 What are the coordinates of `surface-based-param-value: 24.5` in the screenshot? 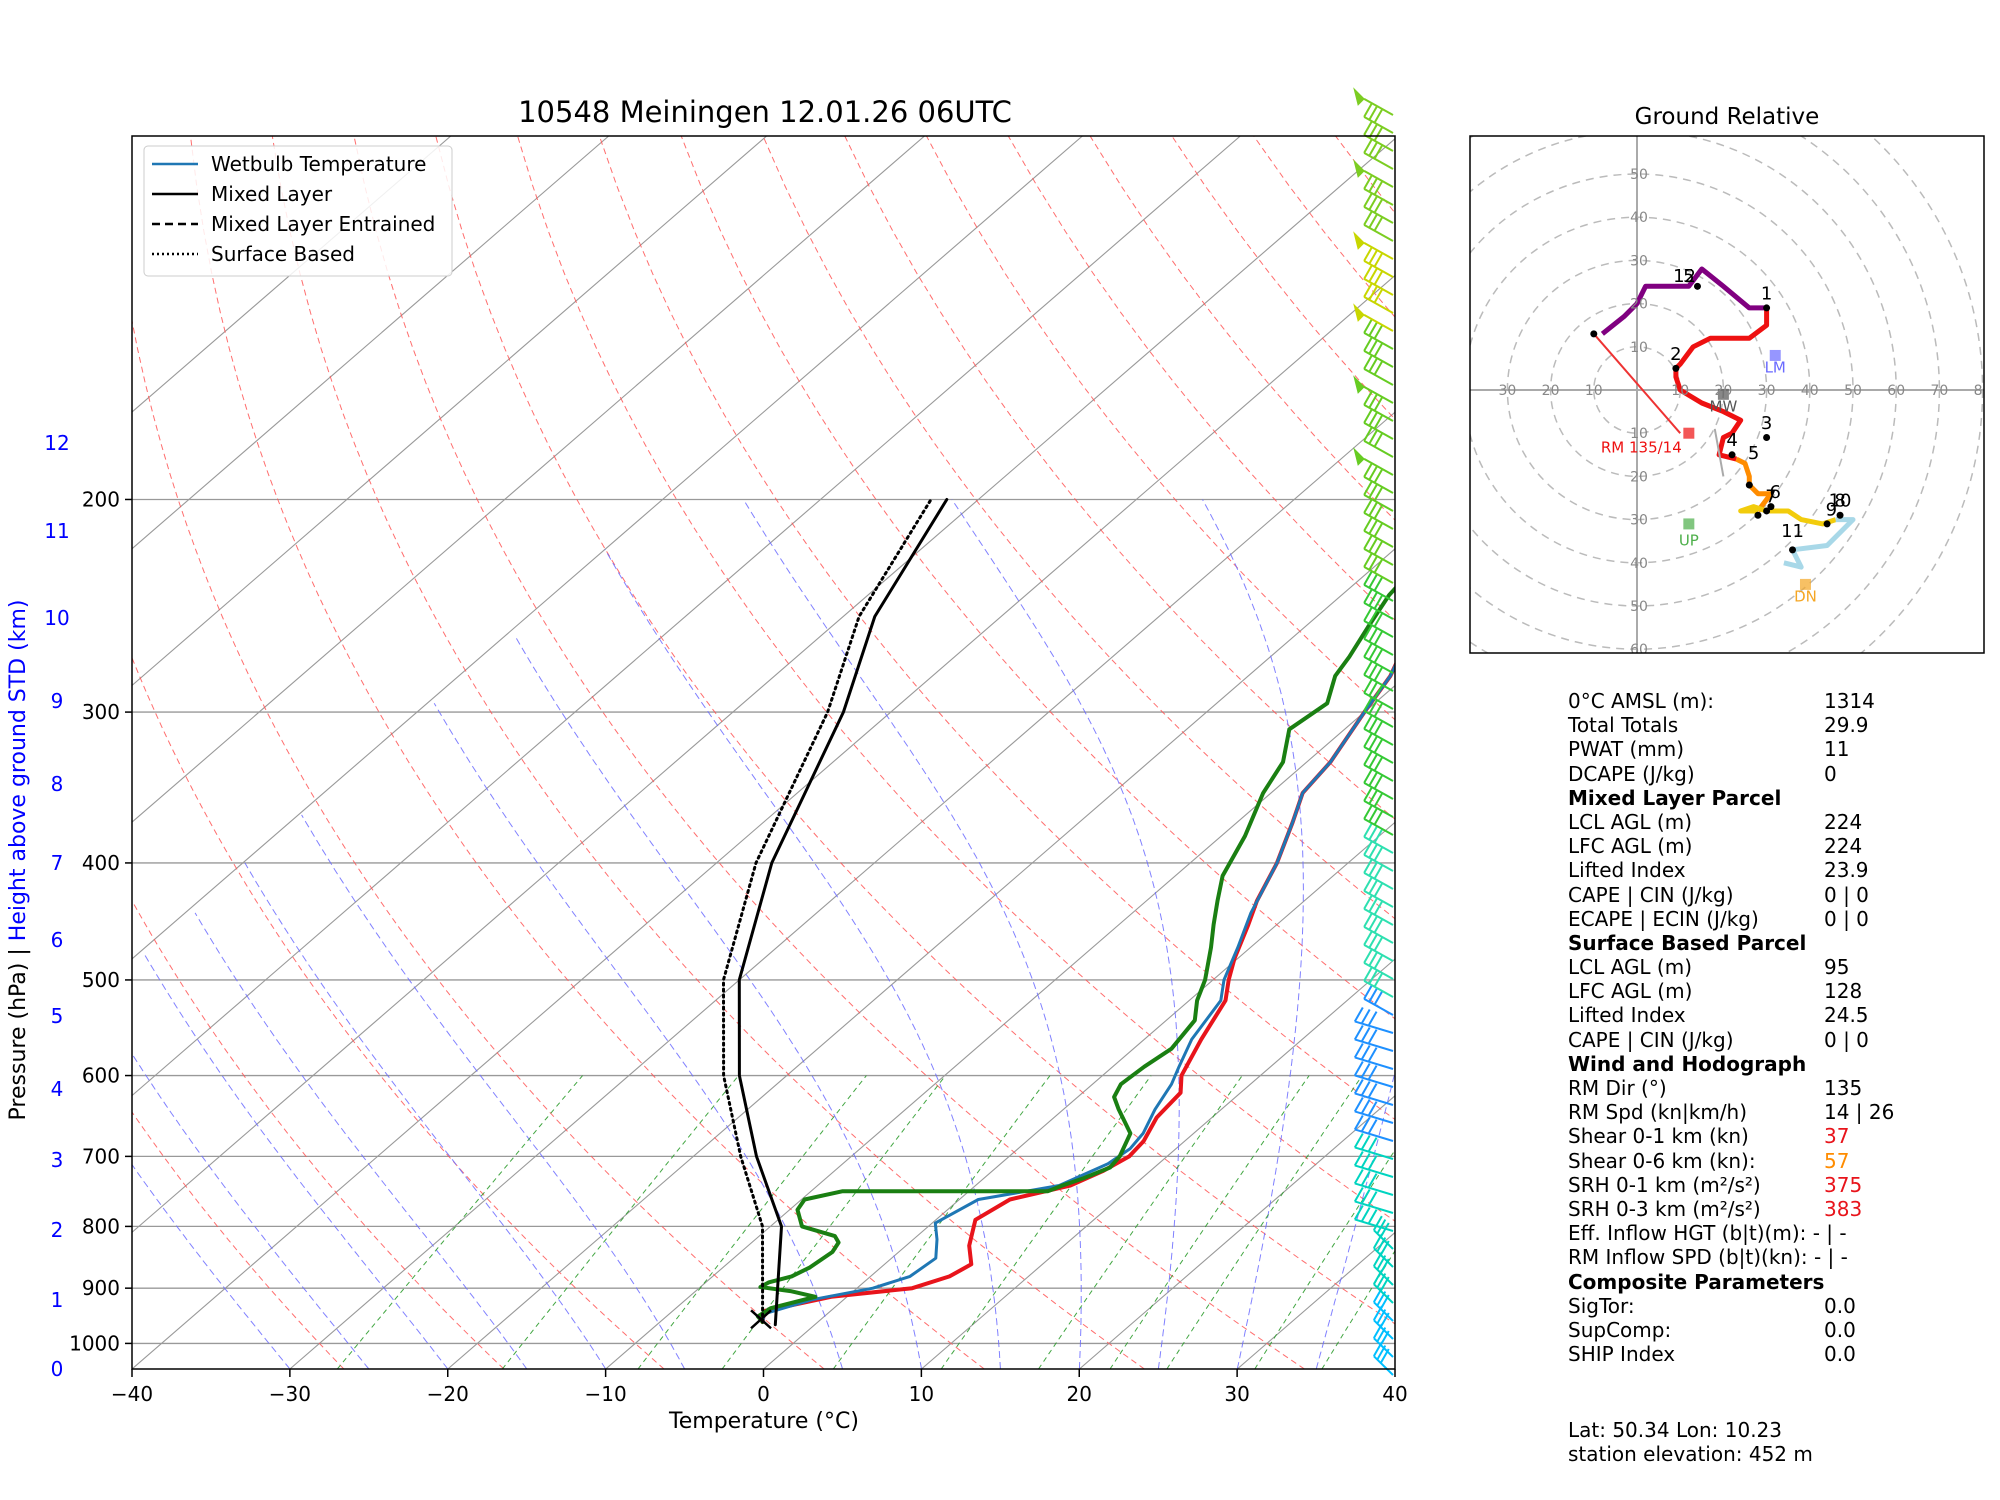 It's located at (1846, 1015).